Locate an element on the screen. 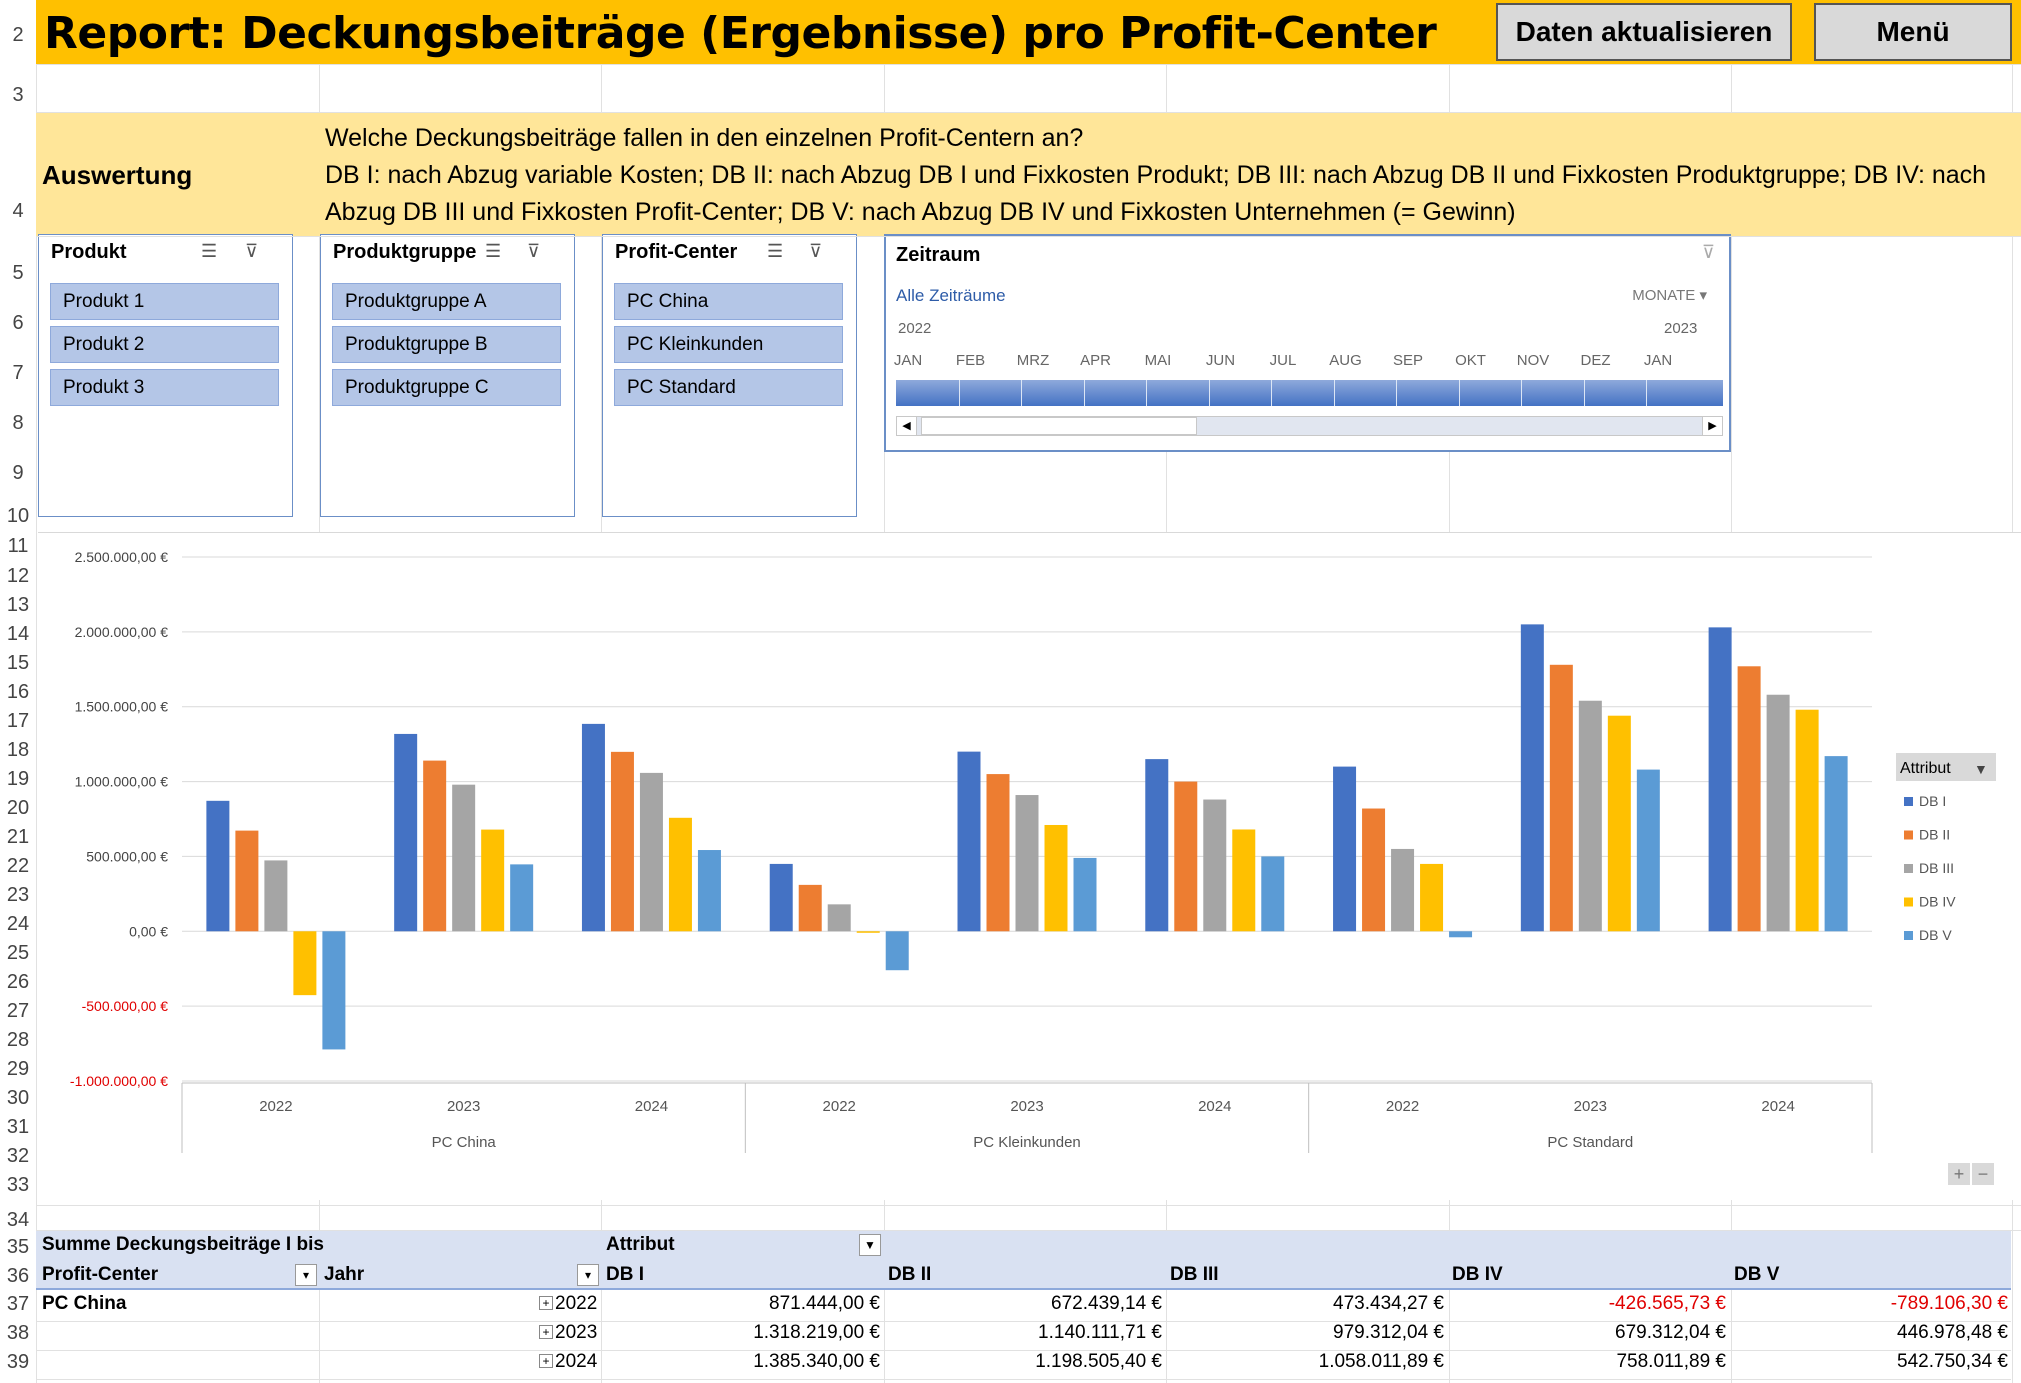  row-number: 22 is located at coordinates (18, 866).